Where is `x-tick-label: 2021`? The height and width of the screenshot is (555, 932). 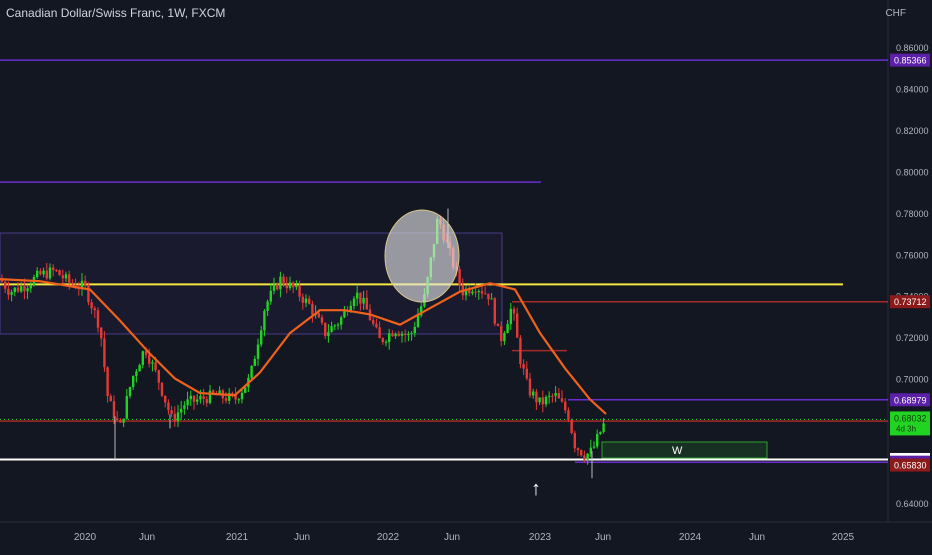 x-tick-label: 2021 is located at coordinates (237, 537).